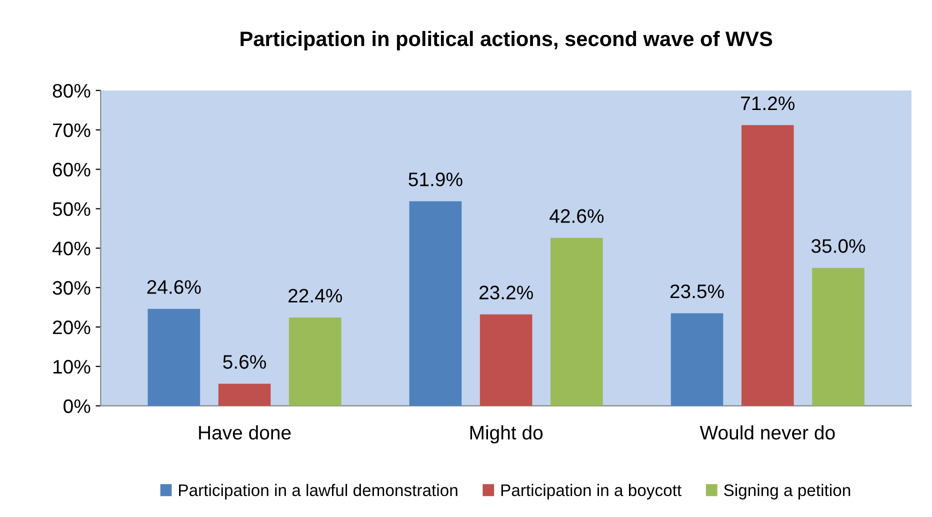 The height and width of the screenshot is (517, 932). What do you see at coordinates (71, 169) in the screenshot?
I see `y-tick-label: 60%` at bounding box center [71, 169].